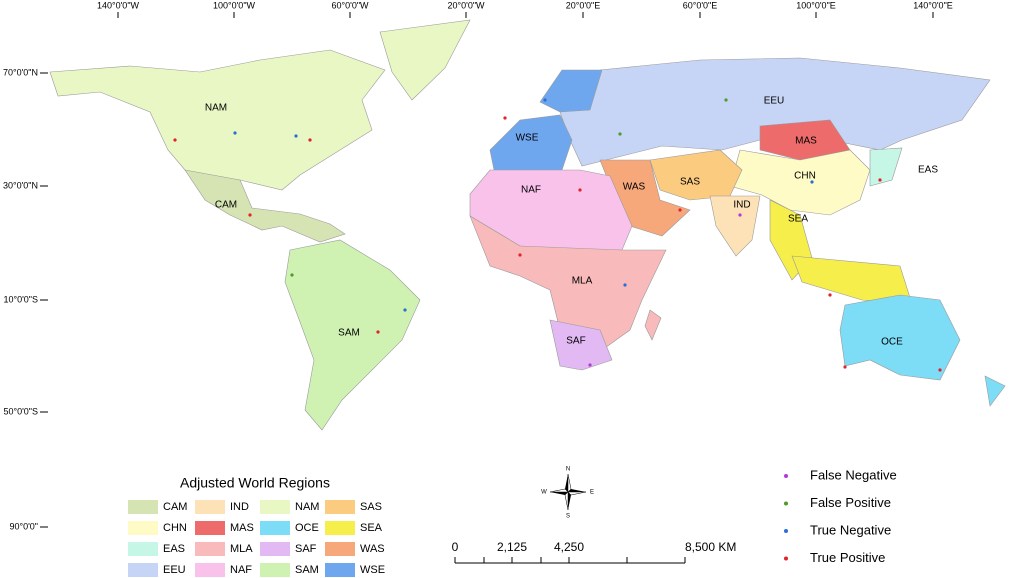  Describe the element at coordinates (241, 549) in the screenshot. I see `legend-label: MLA` at that location.